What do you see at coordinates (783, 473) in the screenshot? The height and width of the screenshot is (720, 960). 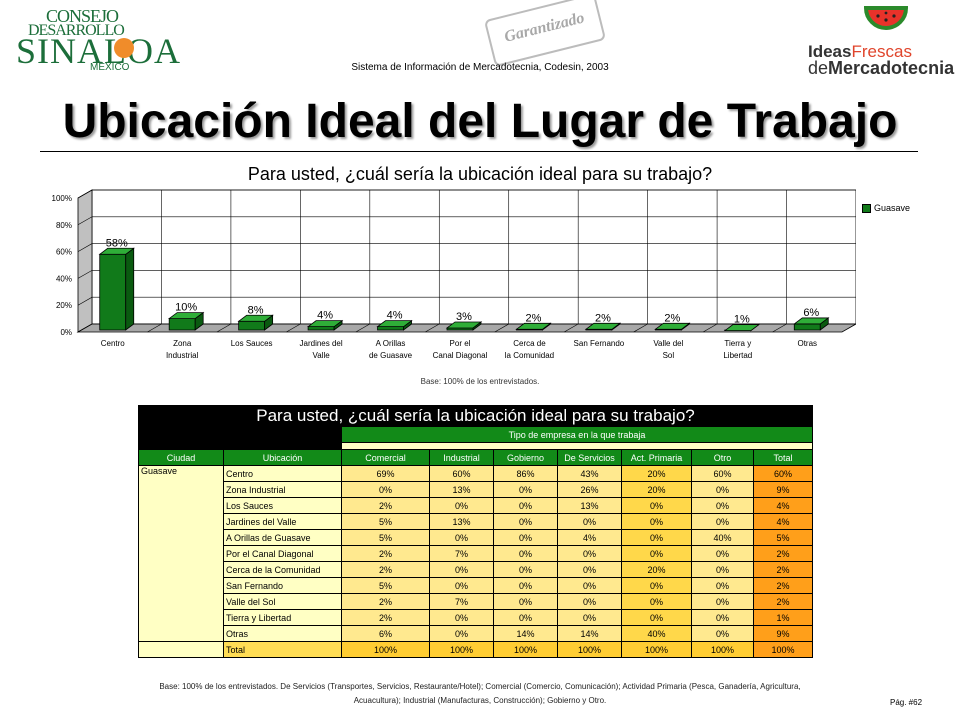 I see `total-cell: 60%` at bounding box center [783, 473].